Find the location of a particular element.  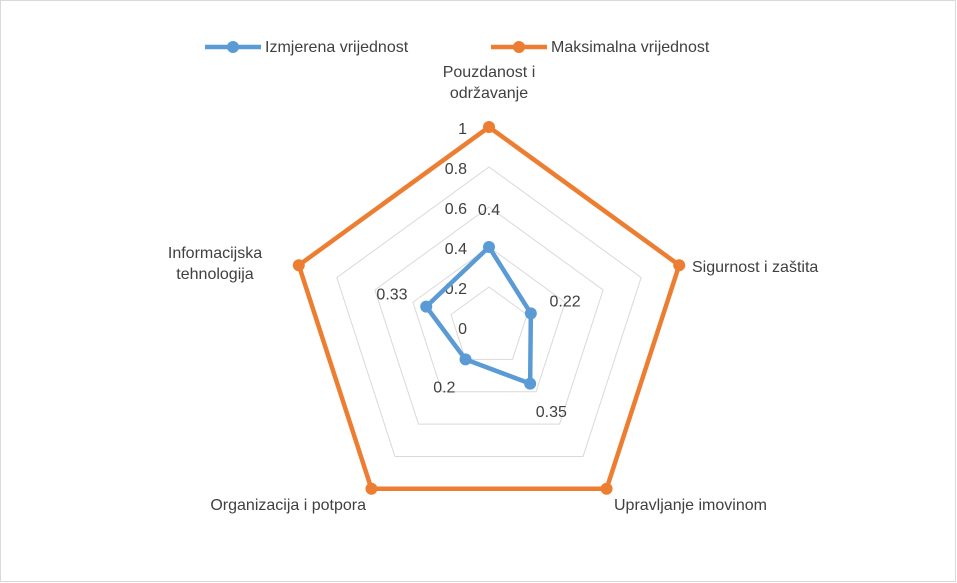

axis-tick-label: 0.4 is located at coordinates (456, 249).